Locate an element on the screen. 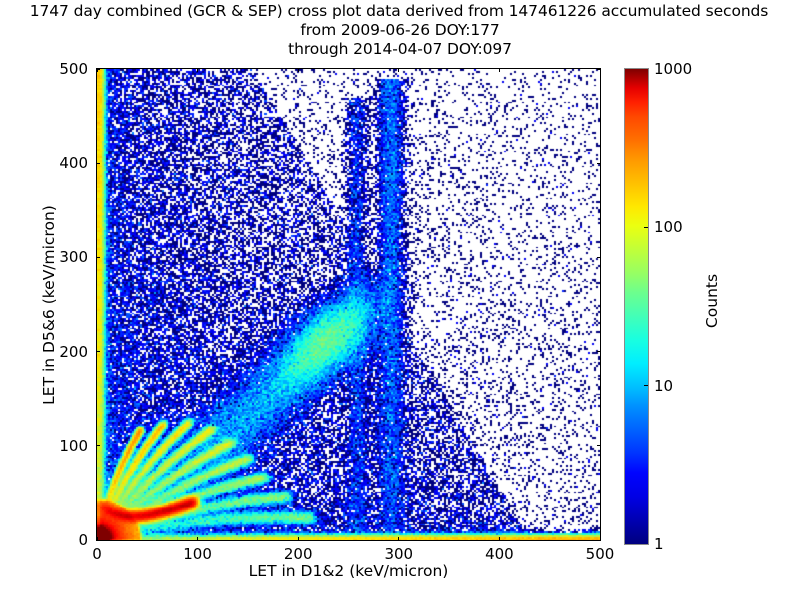 The height and width of the screenshot is (600, 800). x-tick-label: 0 is located at coordinates (97, 554).